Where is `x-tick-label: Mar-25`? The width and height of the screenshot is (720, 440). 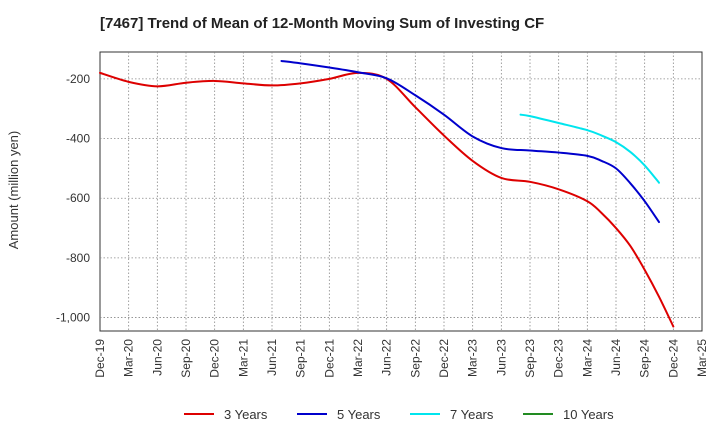 x-tick-label: Mar-25 is located at coordinates (702, 358).